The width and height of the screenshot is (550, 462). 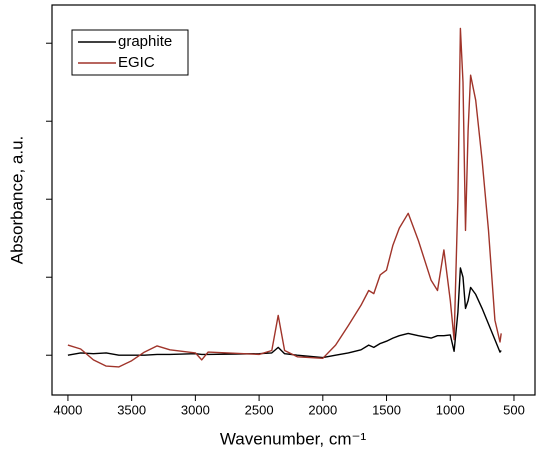 I want to click on x-tick-label: 1500, so click(x=386, y=409).